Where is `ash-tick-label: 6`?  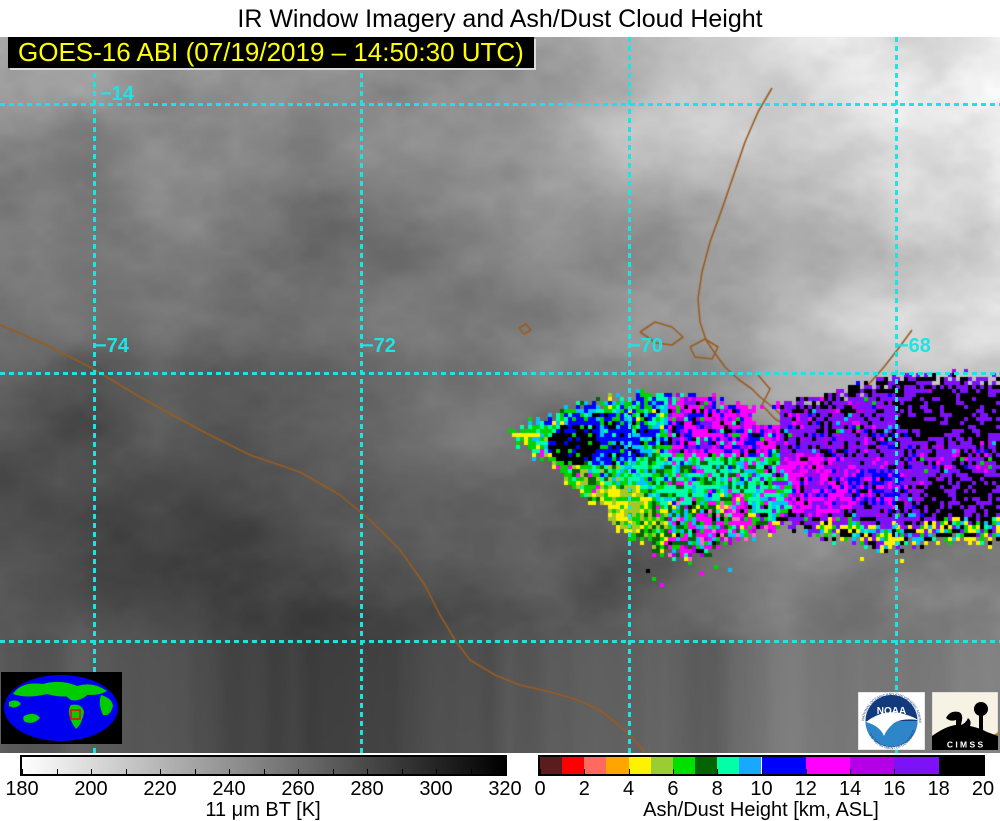 ash-tick-label: 6 is located at coordinates (673, 789).